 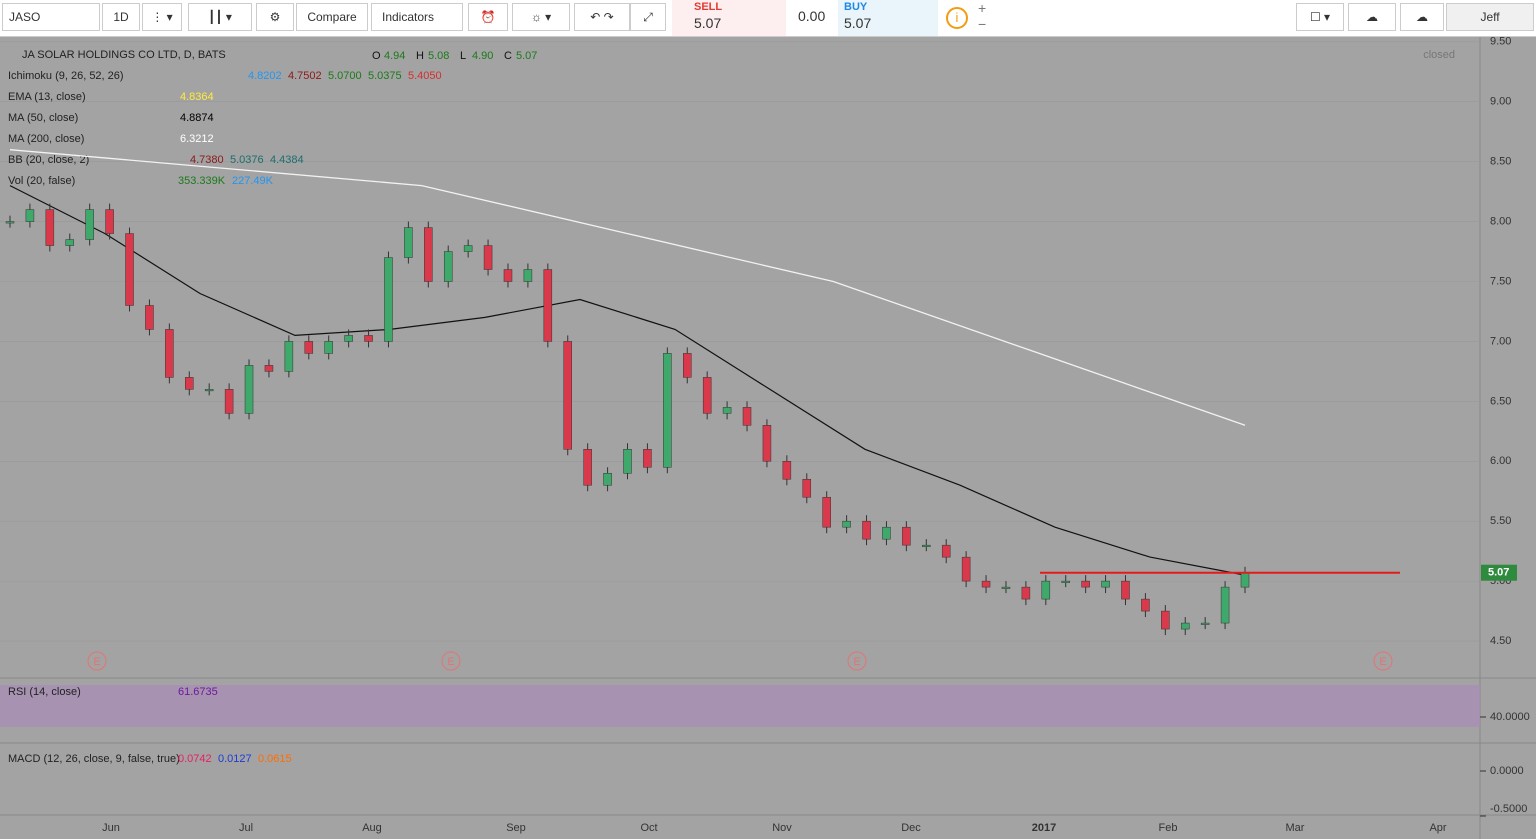 What do you see at coordinates (1044, 828) in the screenshot?
I see `time-label: 2017` at bounding box center [1044, 828].